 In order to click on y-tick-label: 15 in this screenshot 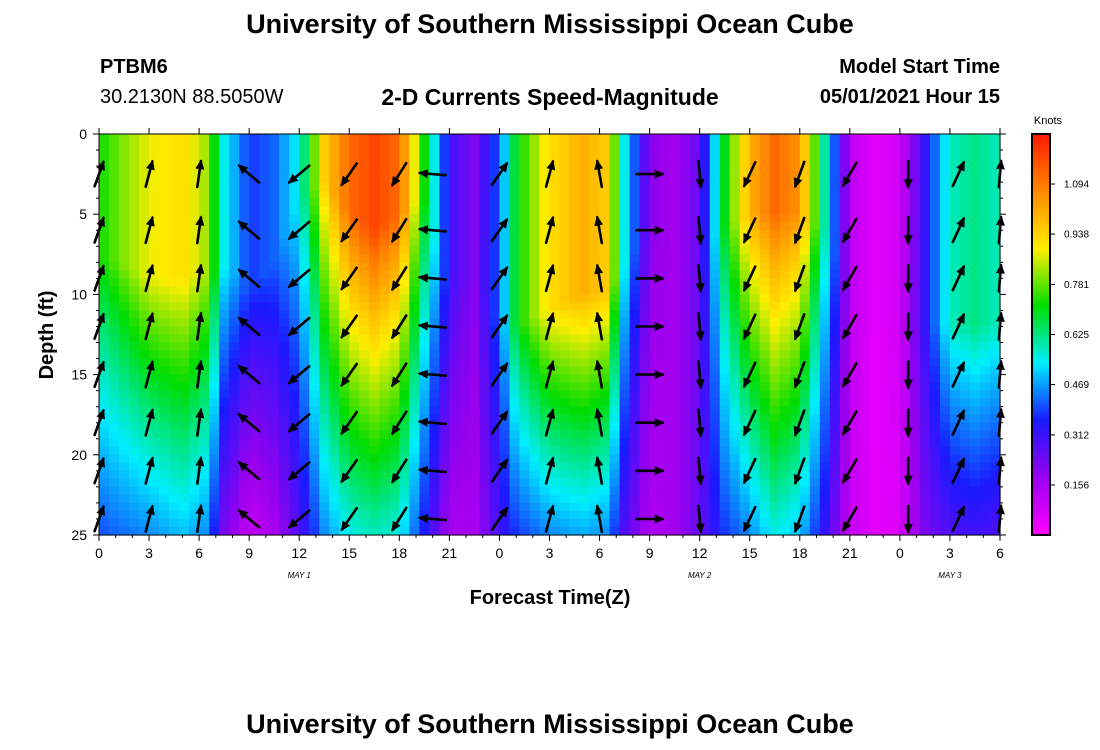, I will do `click(79, 375)`.